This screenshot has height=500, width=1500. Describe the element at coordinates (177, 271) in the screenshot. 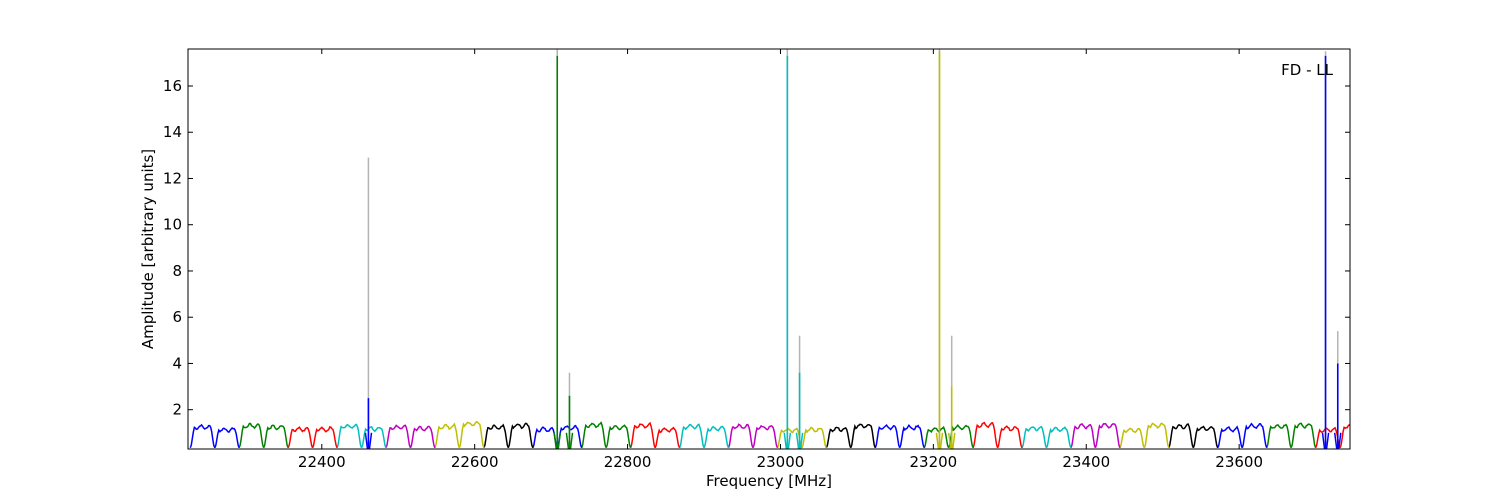

I see `y-tick-label: 8` at that location.